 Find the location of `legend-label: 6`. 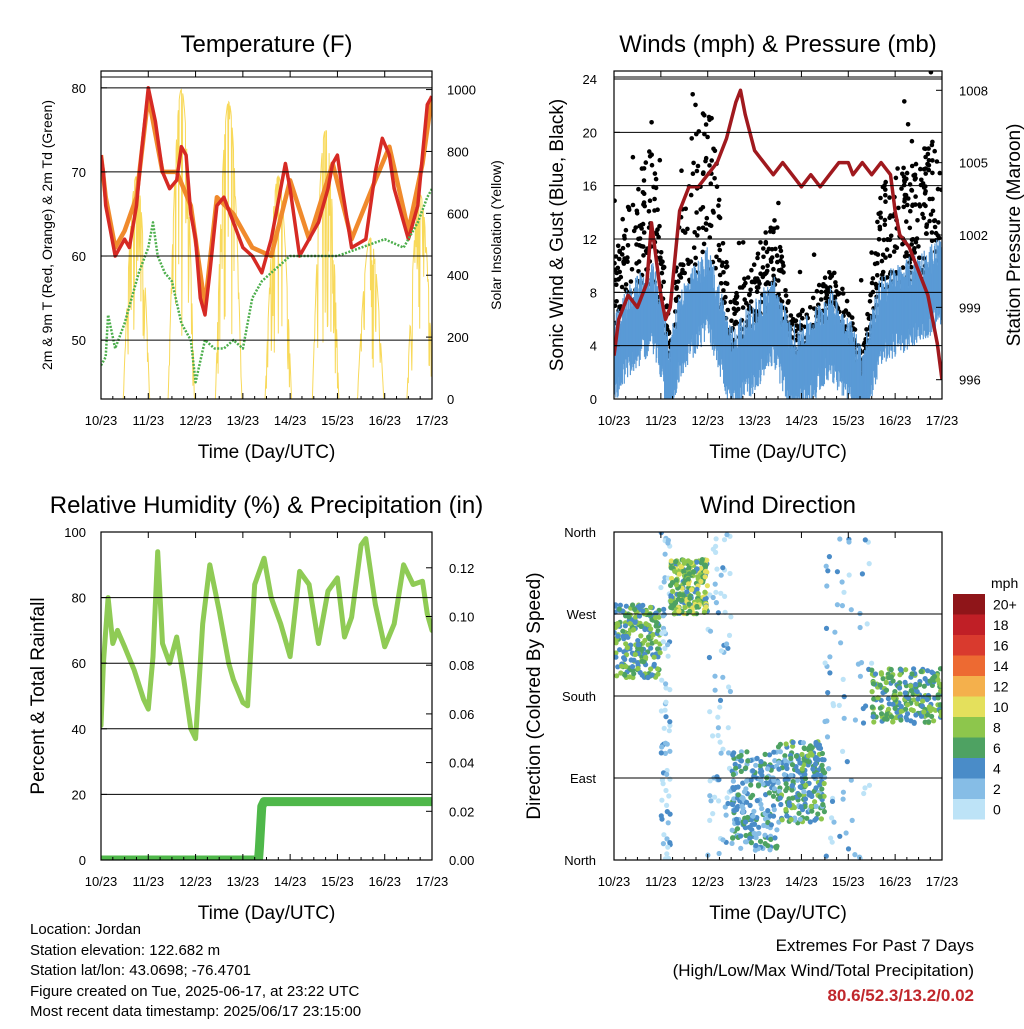

legend-label: 6 is located at coordinates (997, 748).